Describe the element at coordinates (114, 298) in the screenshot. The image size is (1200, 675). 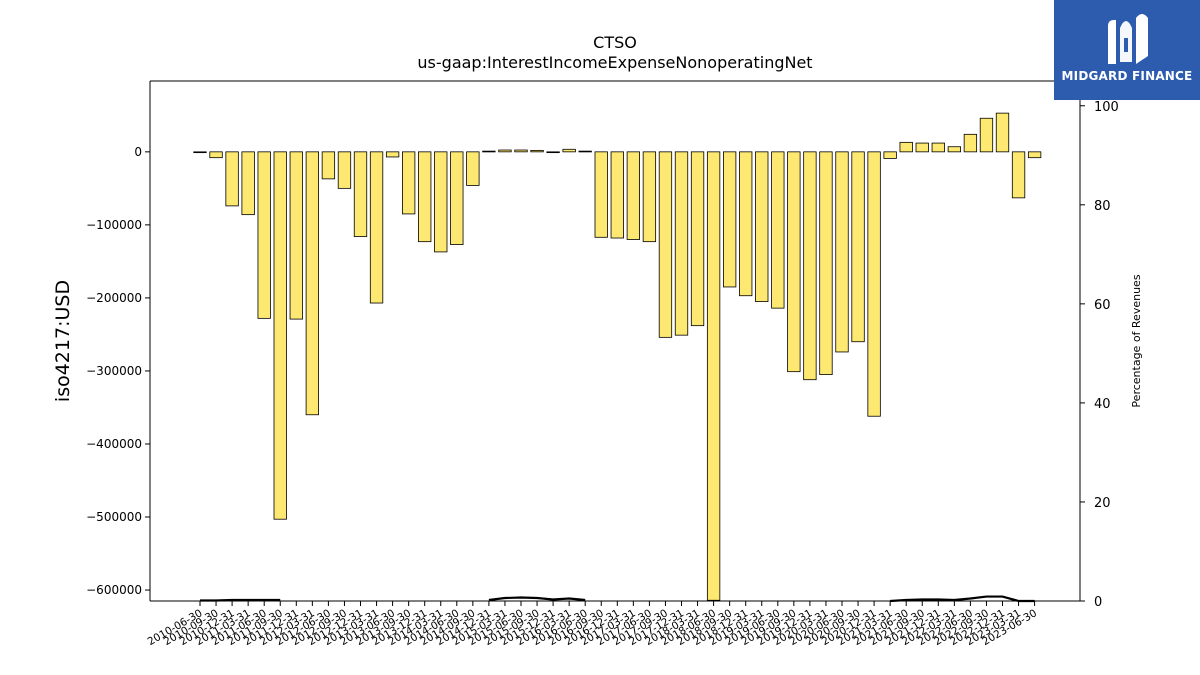
I see `y-tick-label: −200000` at that location.